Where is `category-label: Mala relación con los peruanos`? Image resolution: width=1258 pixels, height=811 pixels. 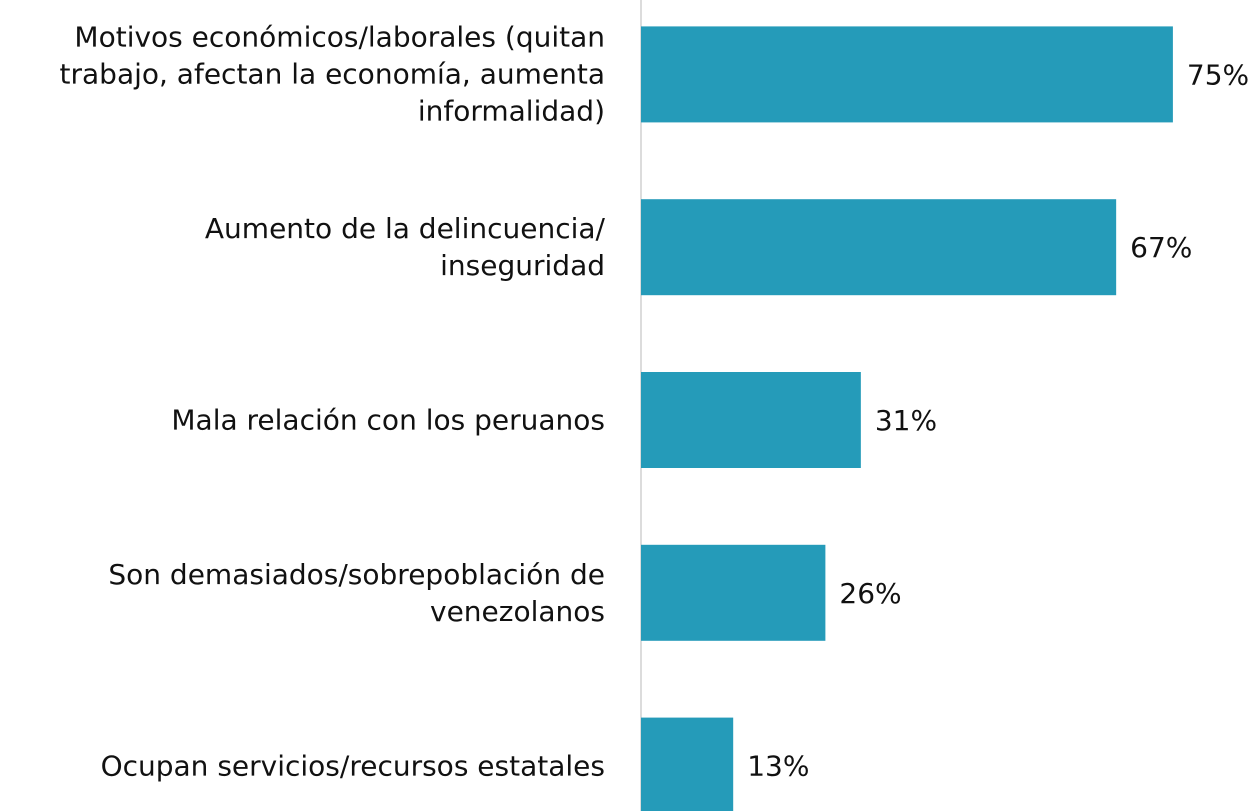
category-label: Mala relación con los peruanos is located at coordinates (388, 420).